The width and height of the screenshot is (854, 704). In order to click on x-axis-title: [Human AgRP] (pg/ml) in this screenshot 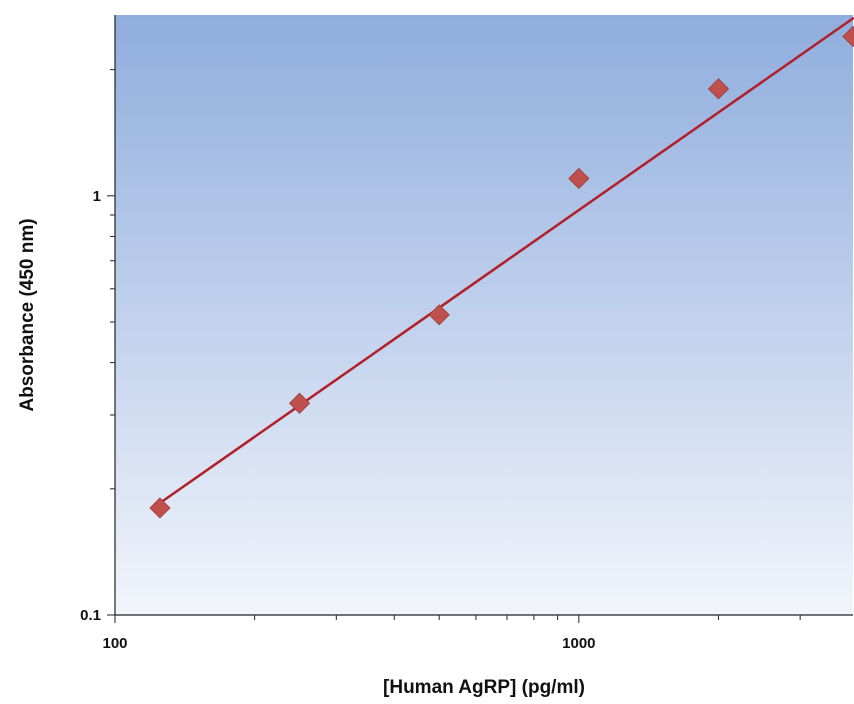, I will do `click(484, 687)`.